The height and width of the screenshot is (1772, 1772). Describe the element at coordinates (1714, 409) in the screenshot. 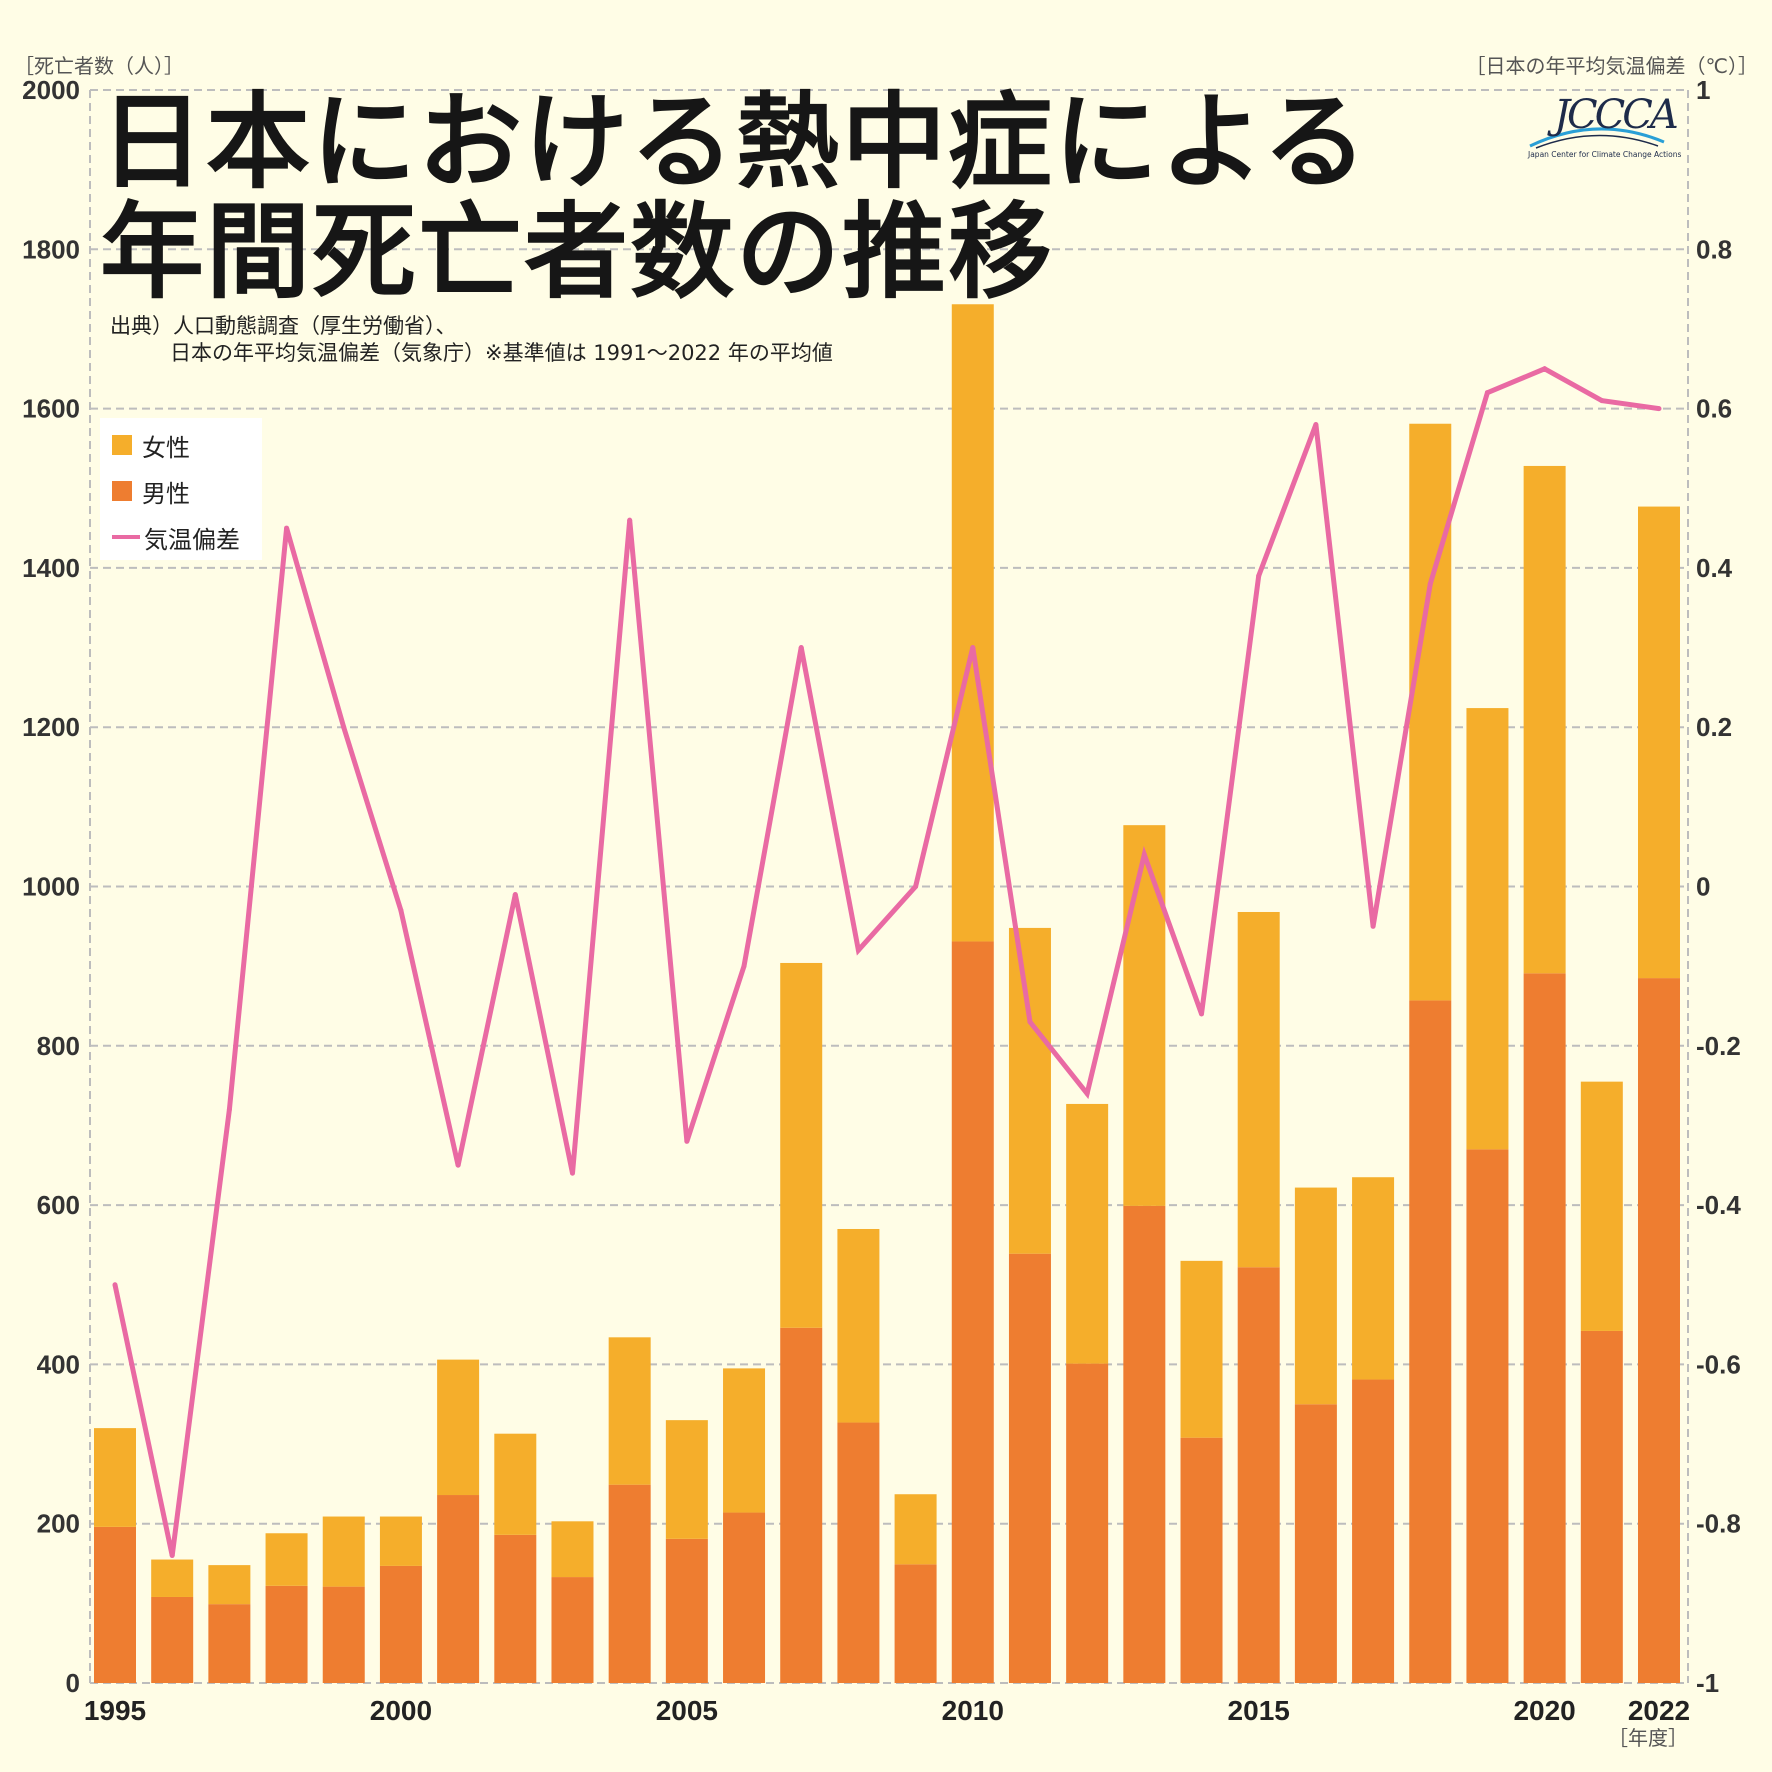

I see `y-tick-label-right: 0.6` at that location.